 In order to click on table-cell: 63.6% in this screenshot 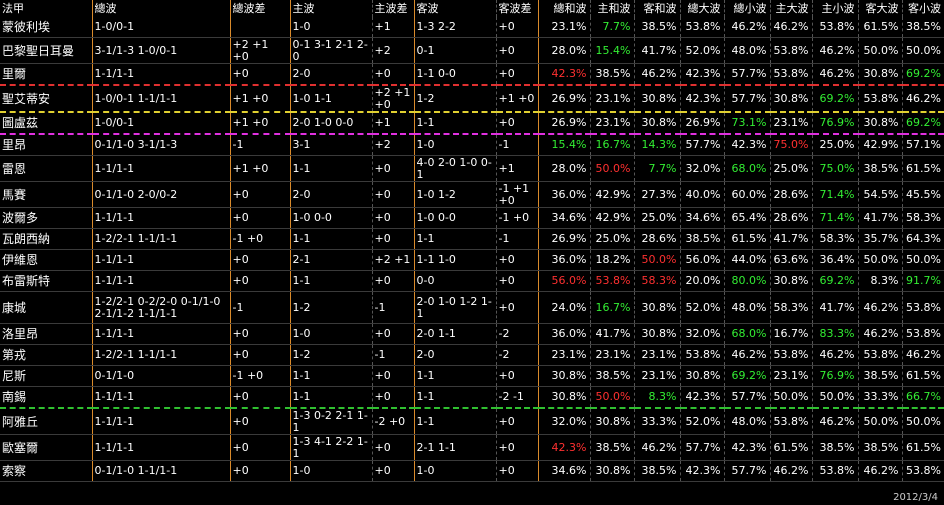, I will do `click(790, 260)`.